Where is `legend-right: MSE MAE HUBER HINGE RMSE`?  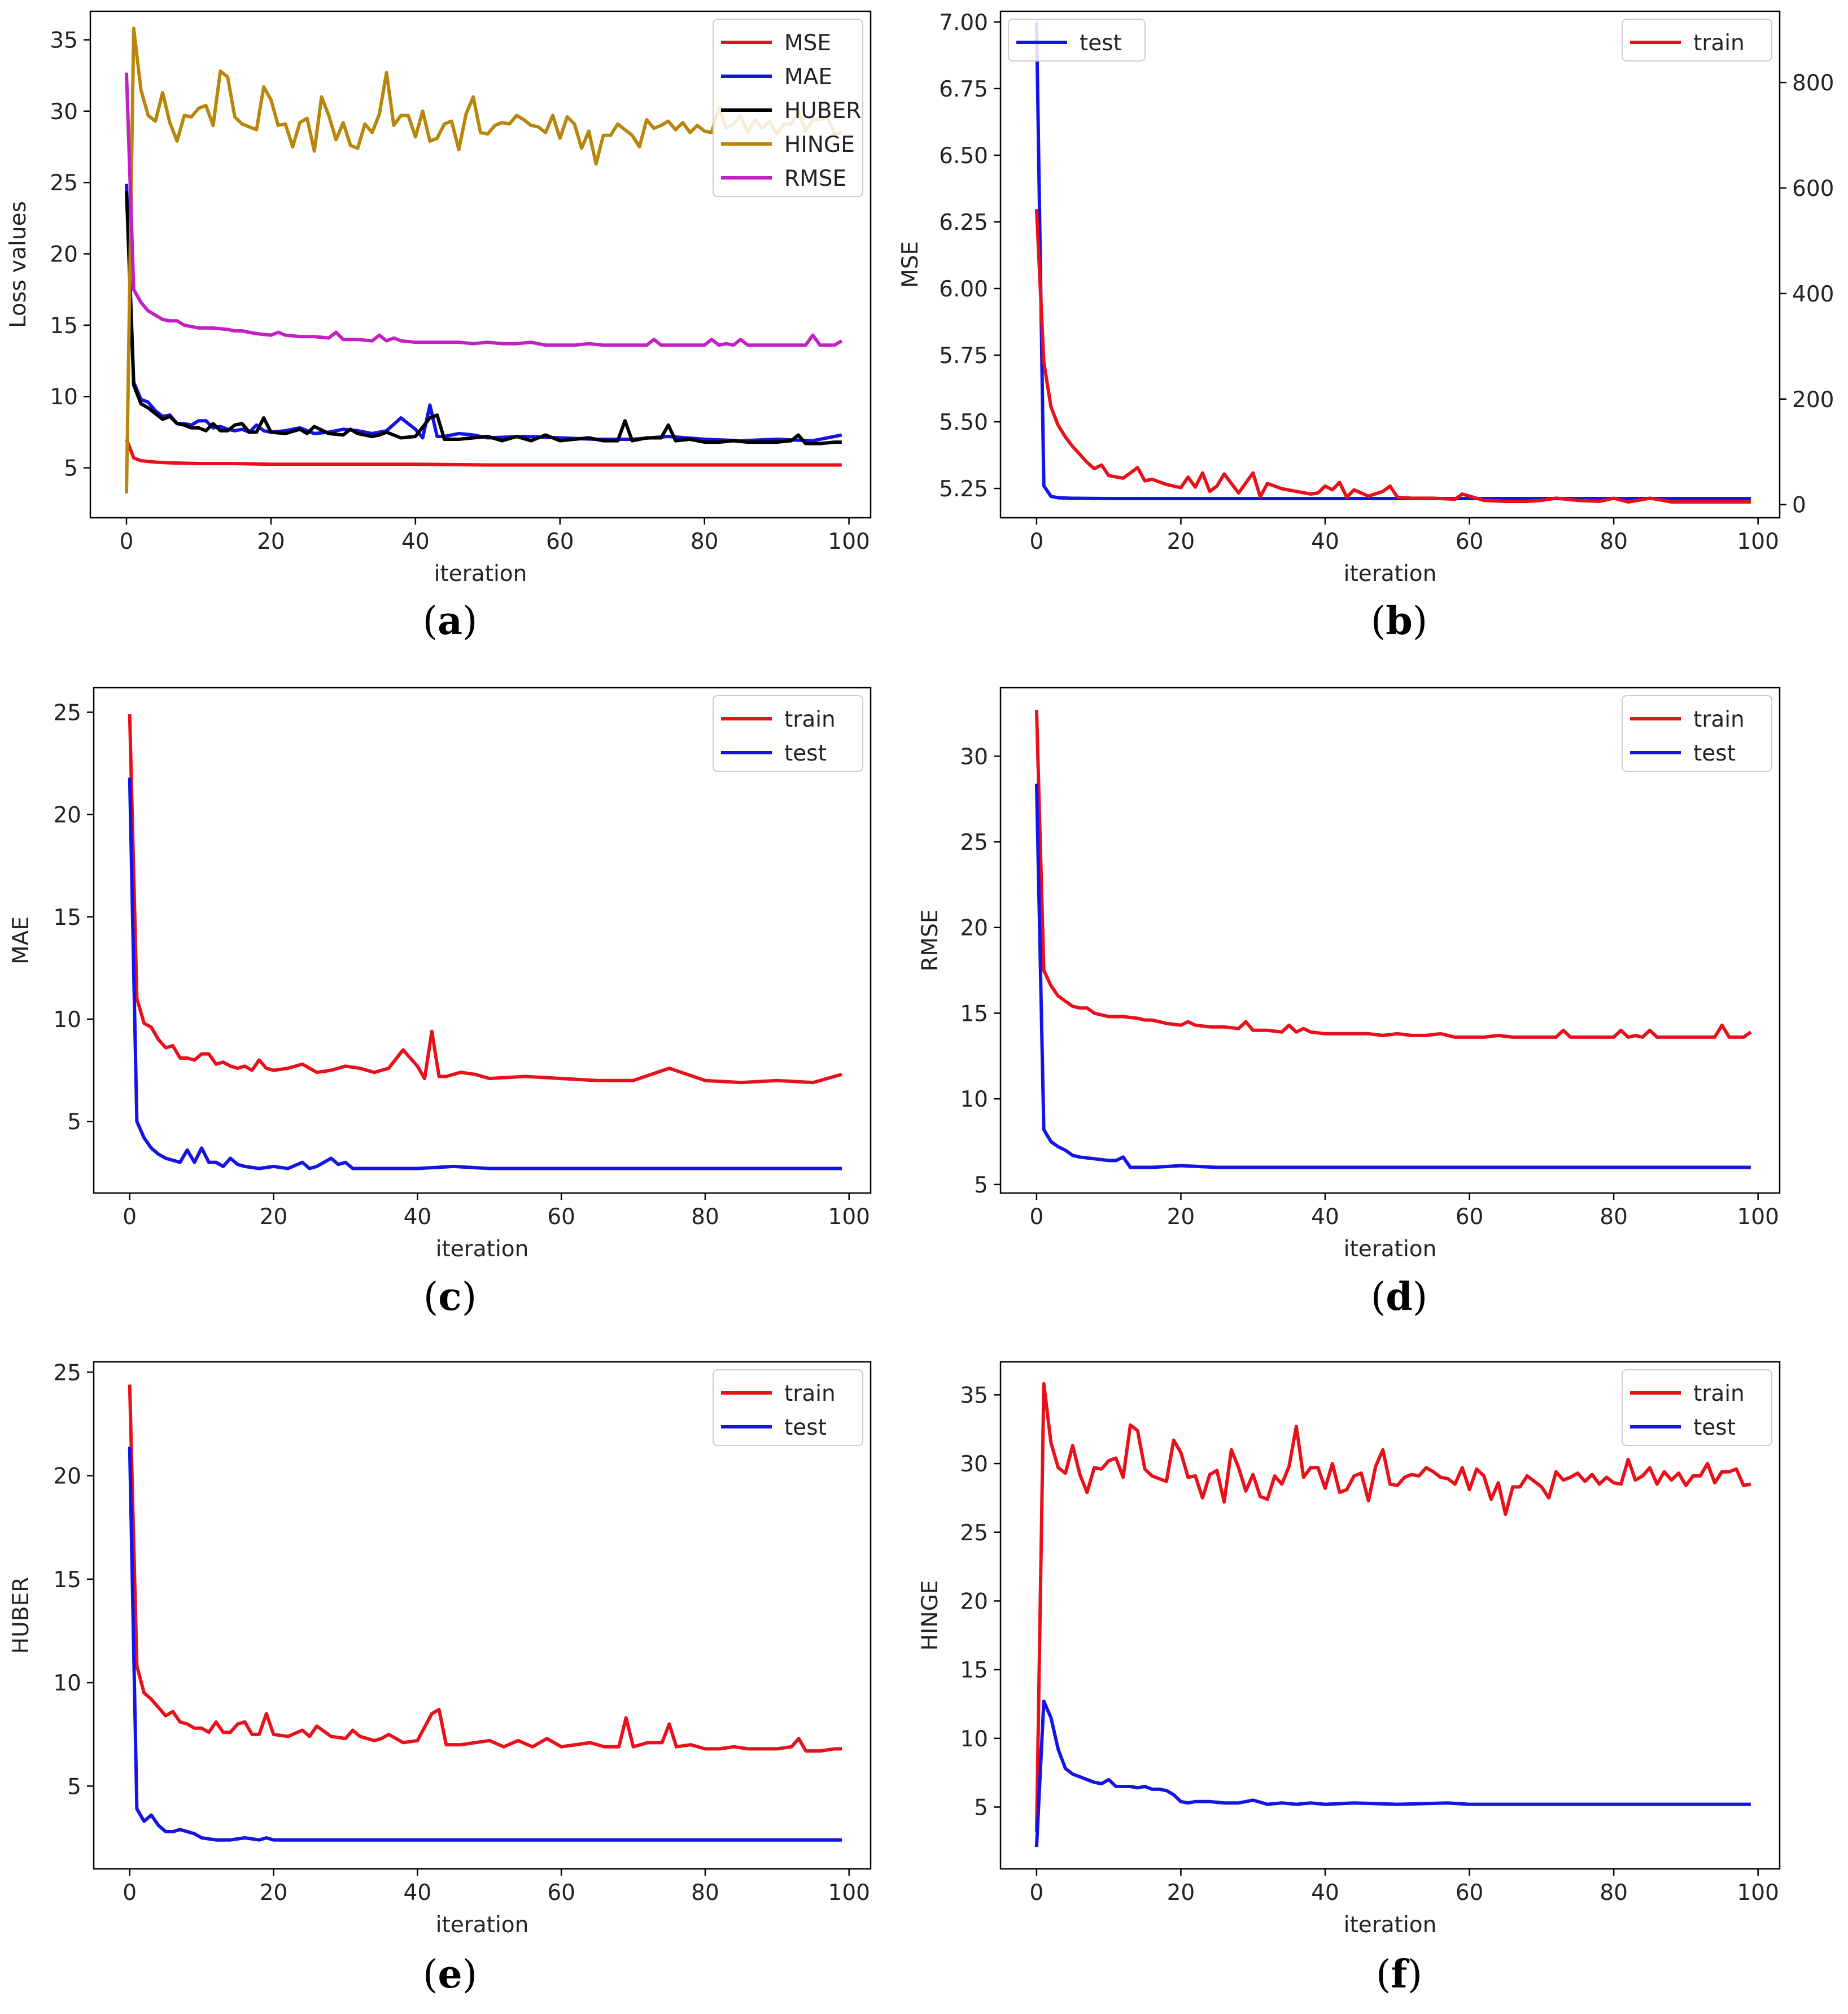 legend-right: MSE MAE HUBER HINGE RMSE is located at coordinates (788, 108).